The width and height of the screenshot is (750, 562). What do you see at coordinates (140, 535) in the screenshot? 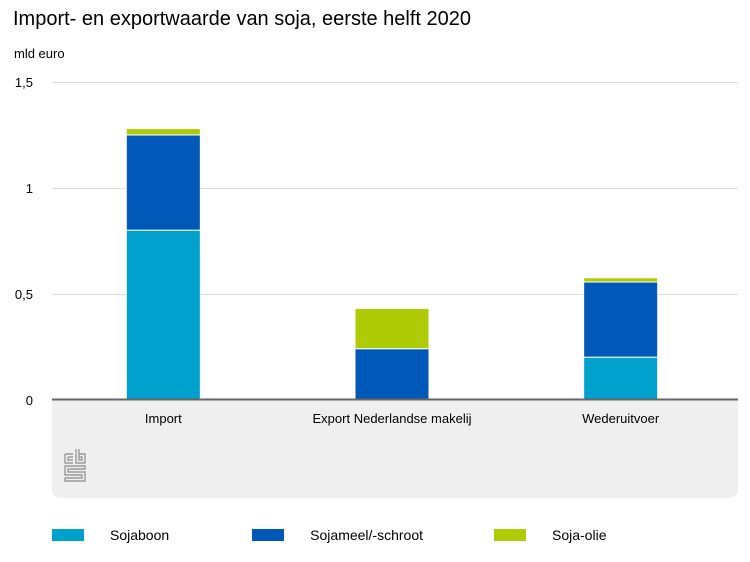
I see `legend-label: Sojaboon` at bounding box center [140, 535].